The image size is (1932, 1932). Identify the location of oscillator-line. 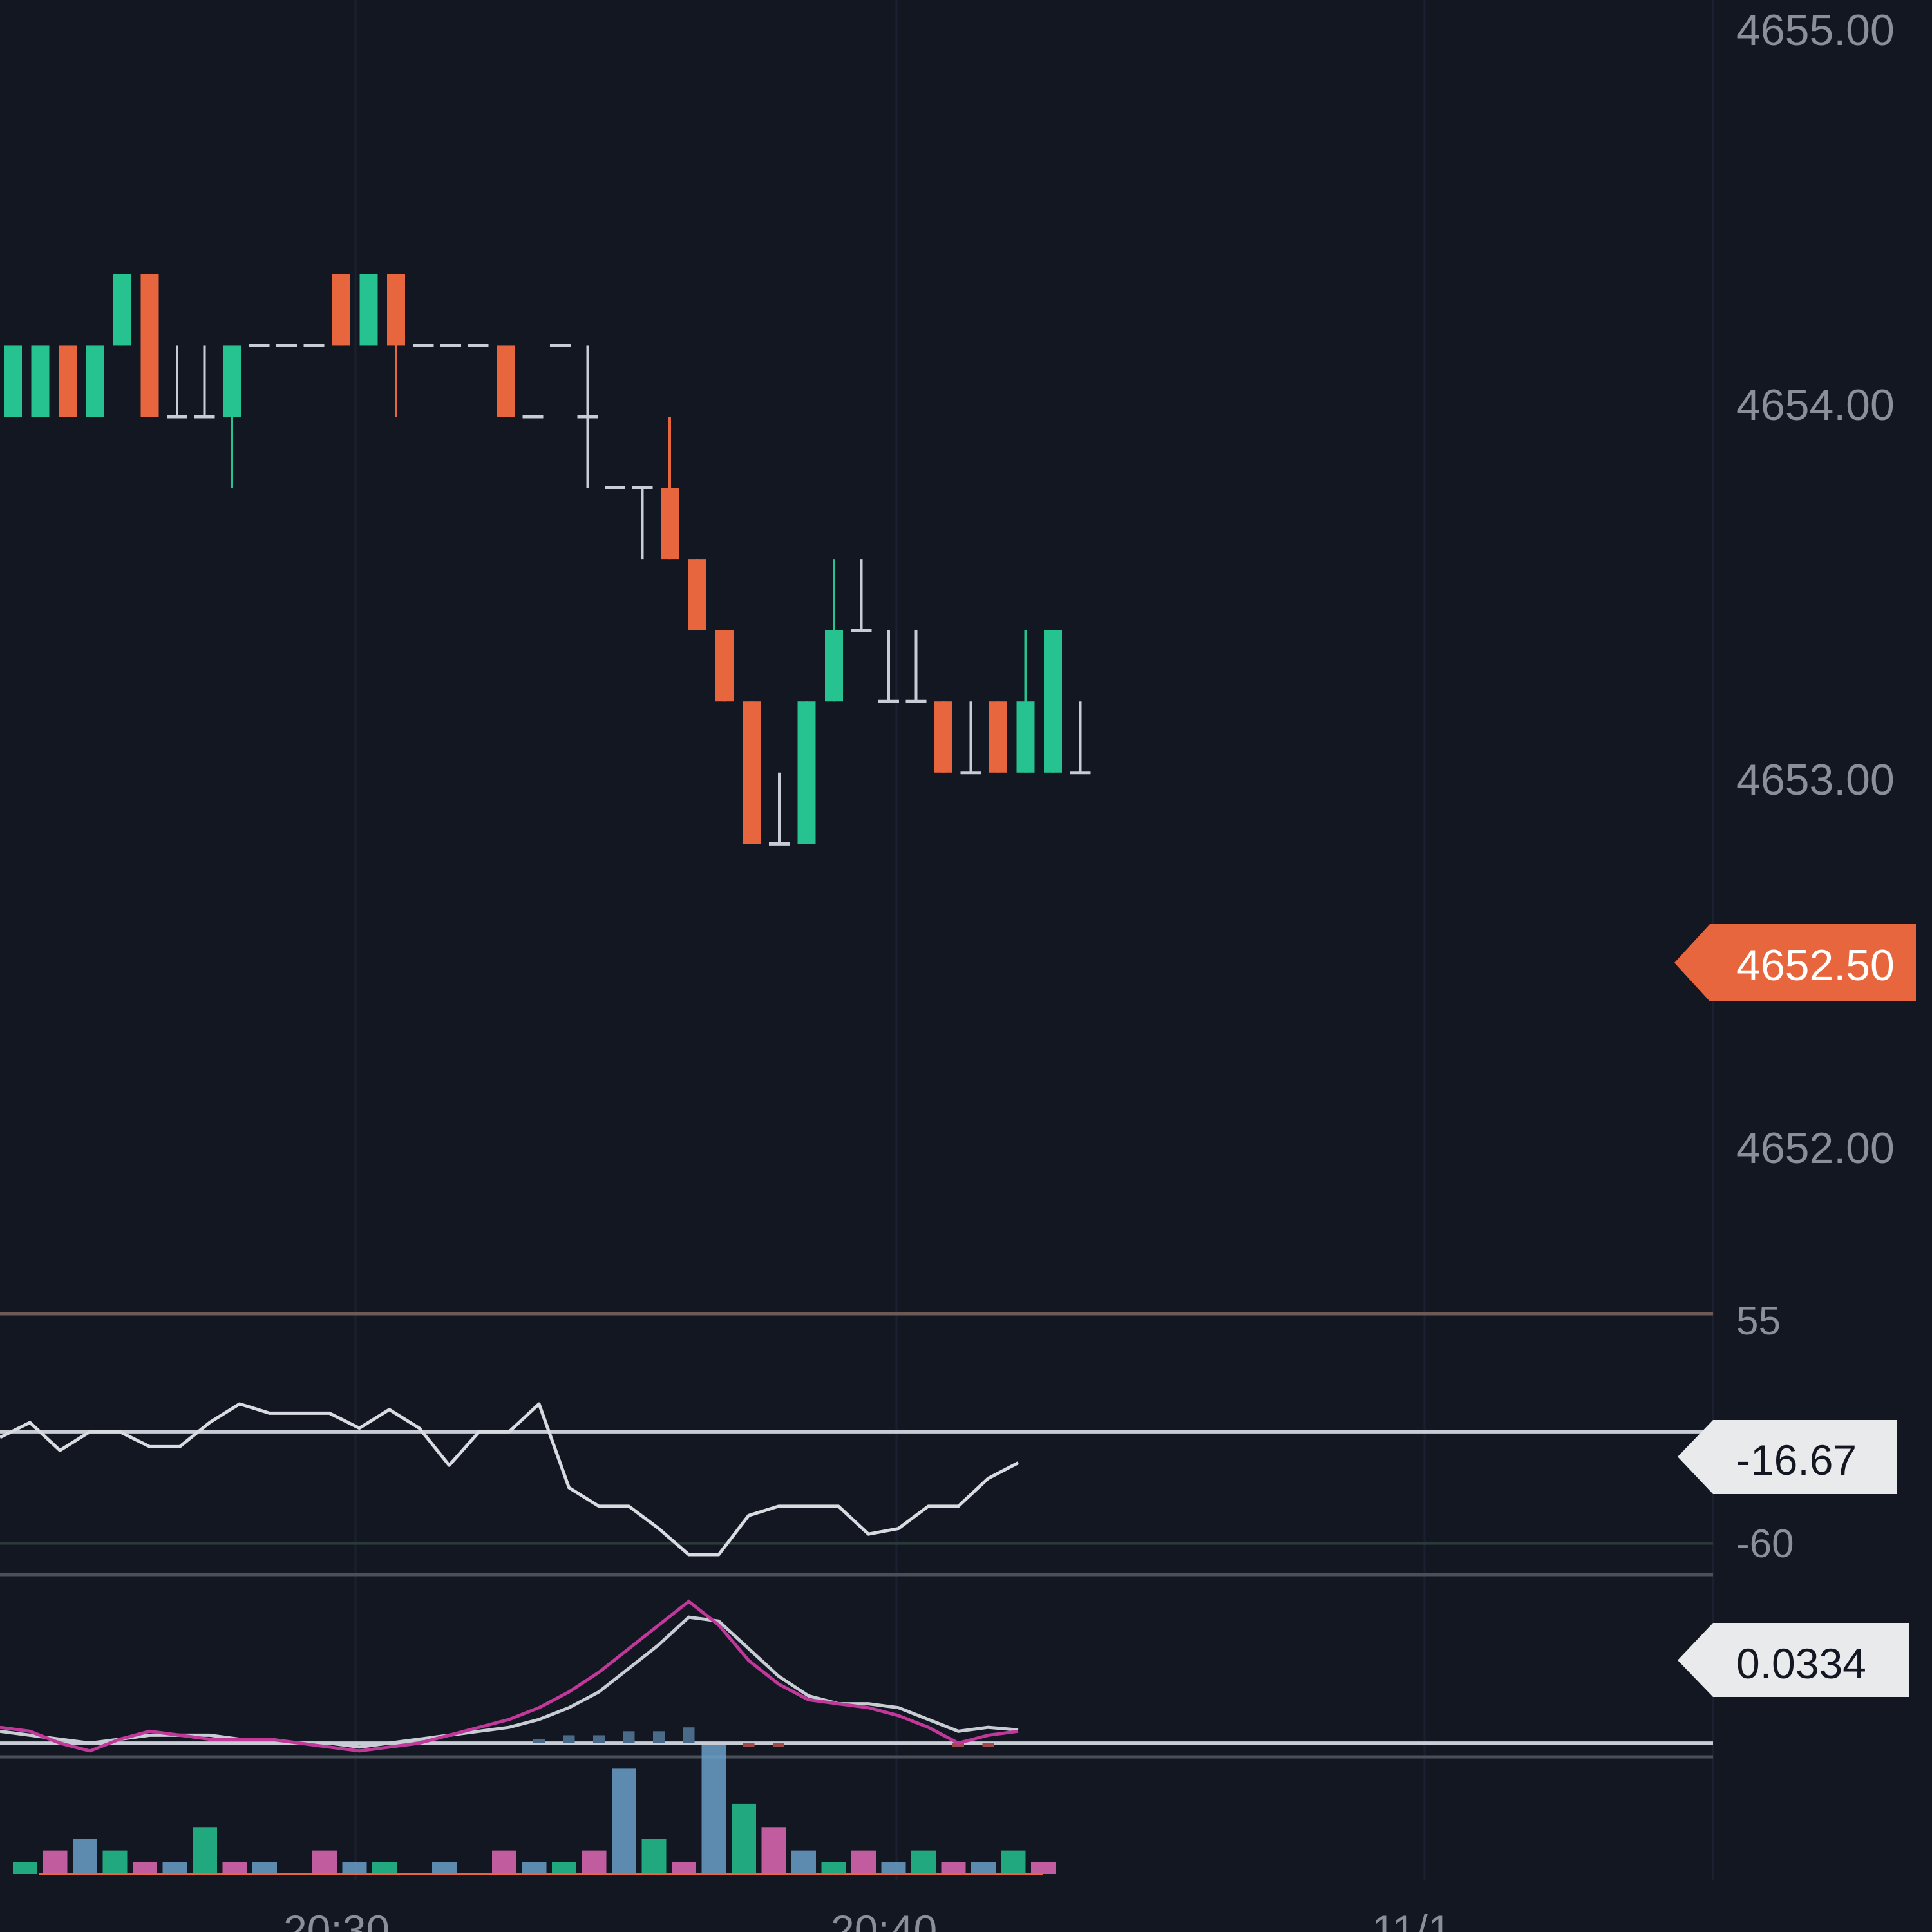
(510, 1479).